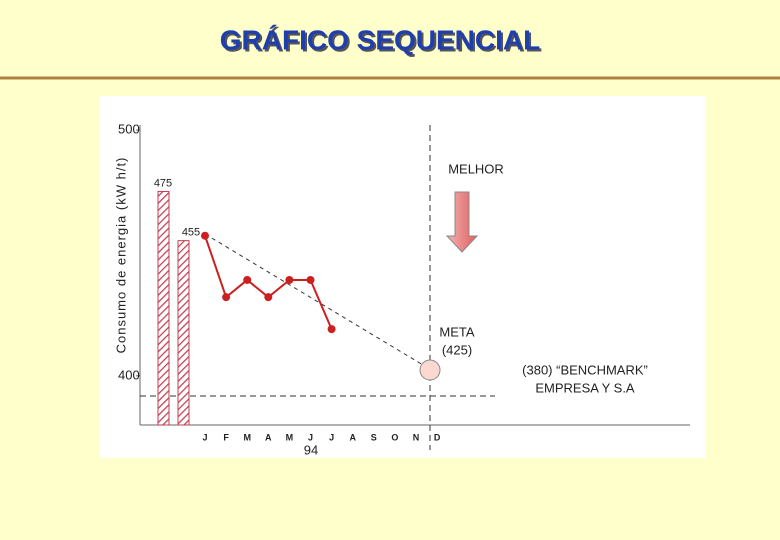 The width and height of the screenshot is (780, 540). What do you see at coordinates (585, 387) in the screenshot?
I see `benchmark-source: EMPRESA Y S.A` at bounding box center [585, 387].